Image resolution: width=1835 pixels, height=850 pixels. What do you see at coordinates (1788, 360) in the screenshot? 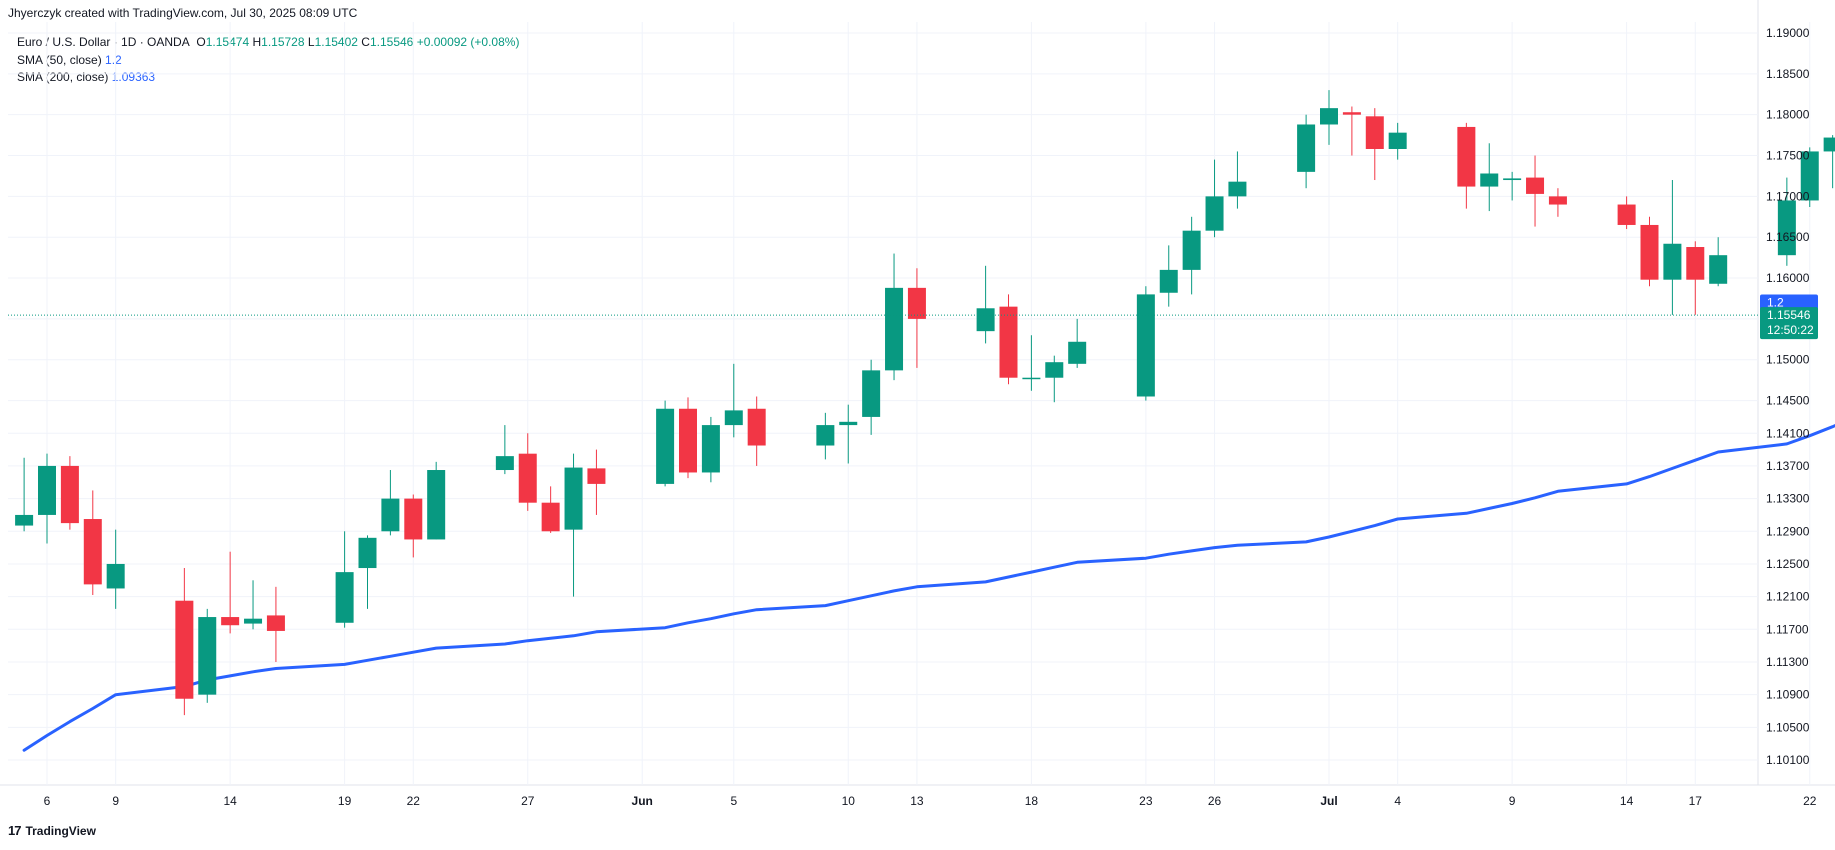
I see `y-tick-label: 1.15000` at bounding box center [1788, 360].